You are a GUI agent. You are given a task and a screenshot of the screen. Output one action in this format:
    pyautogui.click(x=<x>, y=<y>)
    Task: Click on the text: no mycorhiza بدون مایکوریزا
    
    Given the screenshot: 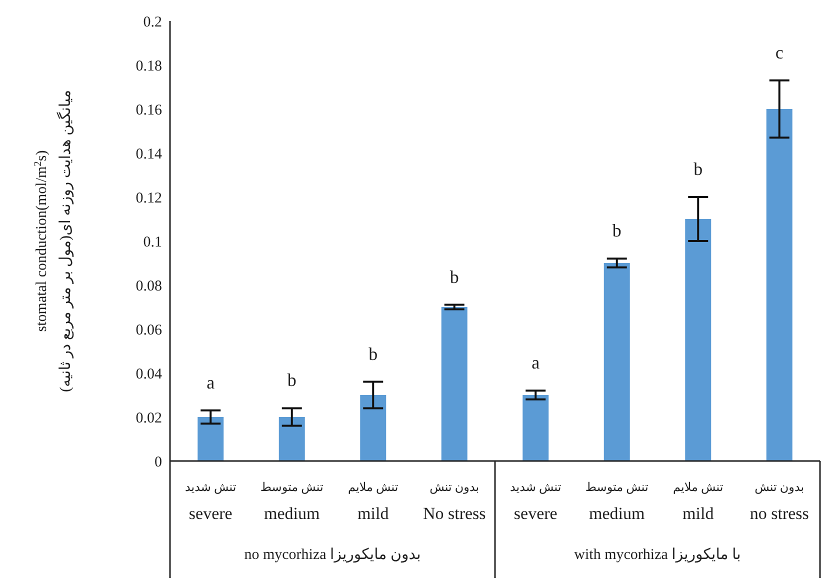 What is the action you would take?
    pyautogui.click(x=332, y=555)
    